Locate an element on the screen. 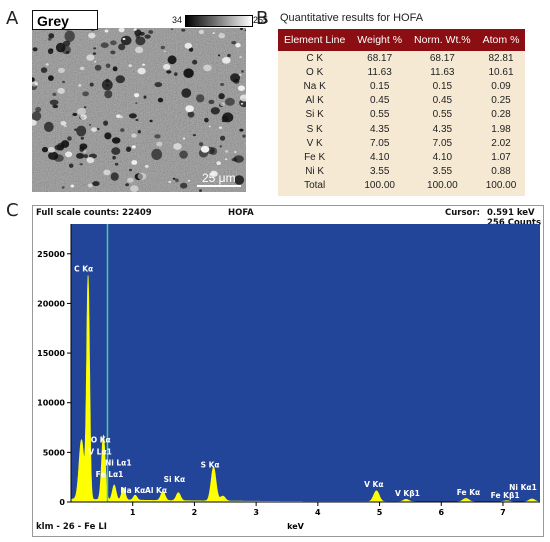  grey-label: Grey is located at coordinates (65, 20).